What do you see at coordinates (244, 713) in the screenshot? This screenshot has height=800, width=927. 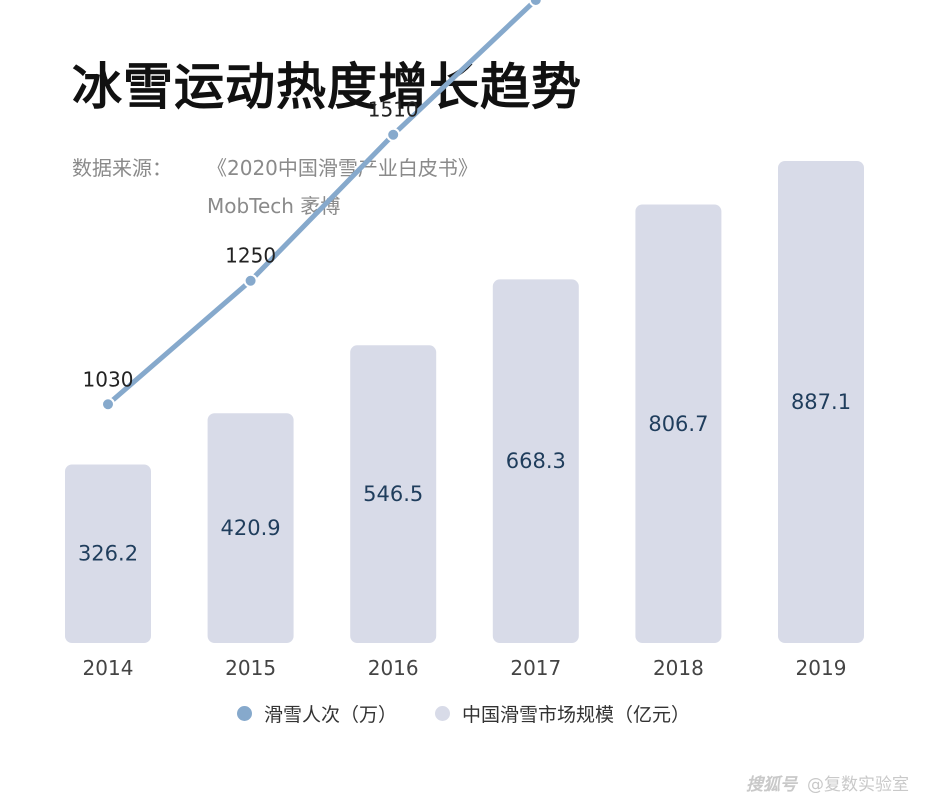 I see `legend-swatch-line` at bounding box center [244, 713].